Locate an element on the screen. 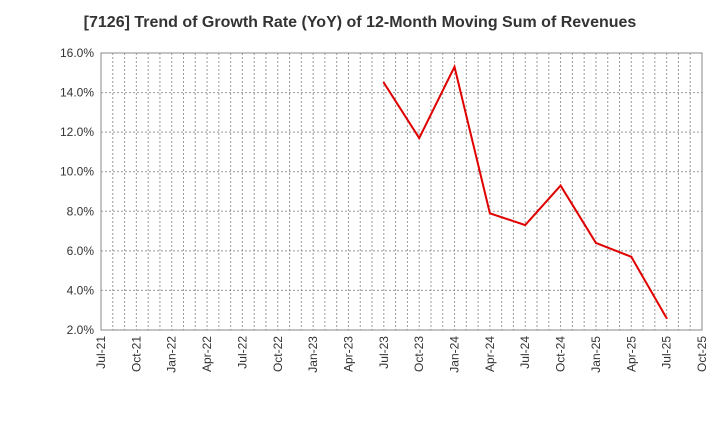 Image resolution: width=720 pixels, height=440 pixels. y-tick-label: 16.0% is located at coordinates (77, 53).